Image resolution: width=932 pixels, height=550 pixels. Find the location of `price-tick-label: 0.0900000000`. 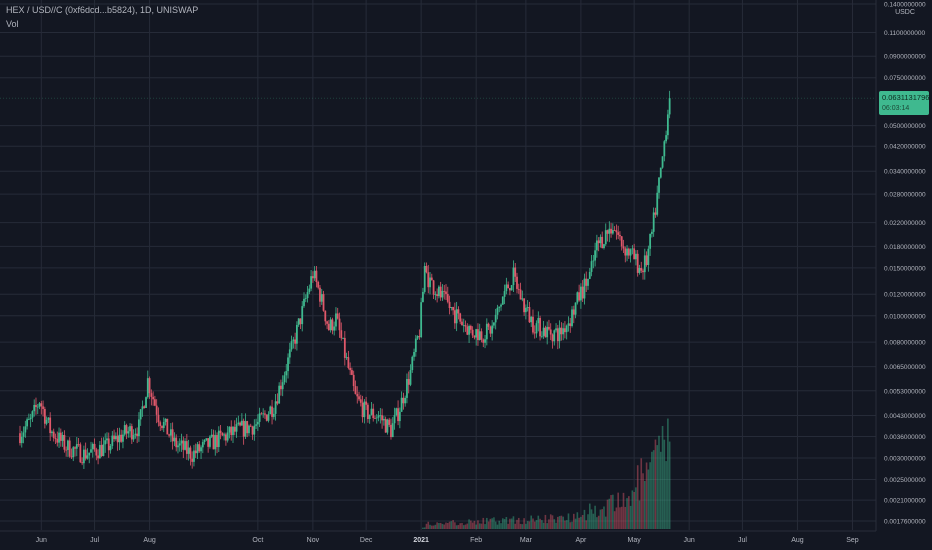

price-tick-label: 0.0900000000 is located at coordinates (905, 57).